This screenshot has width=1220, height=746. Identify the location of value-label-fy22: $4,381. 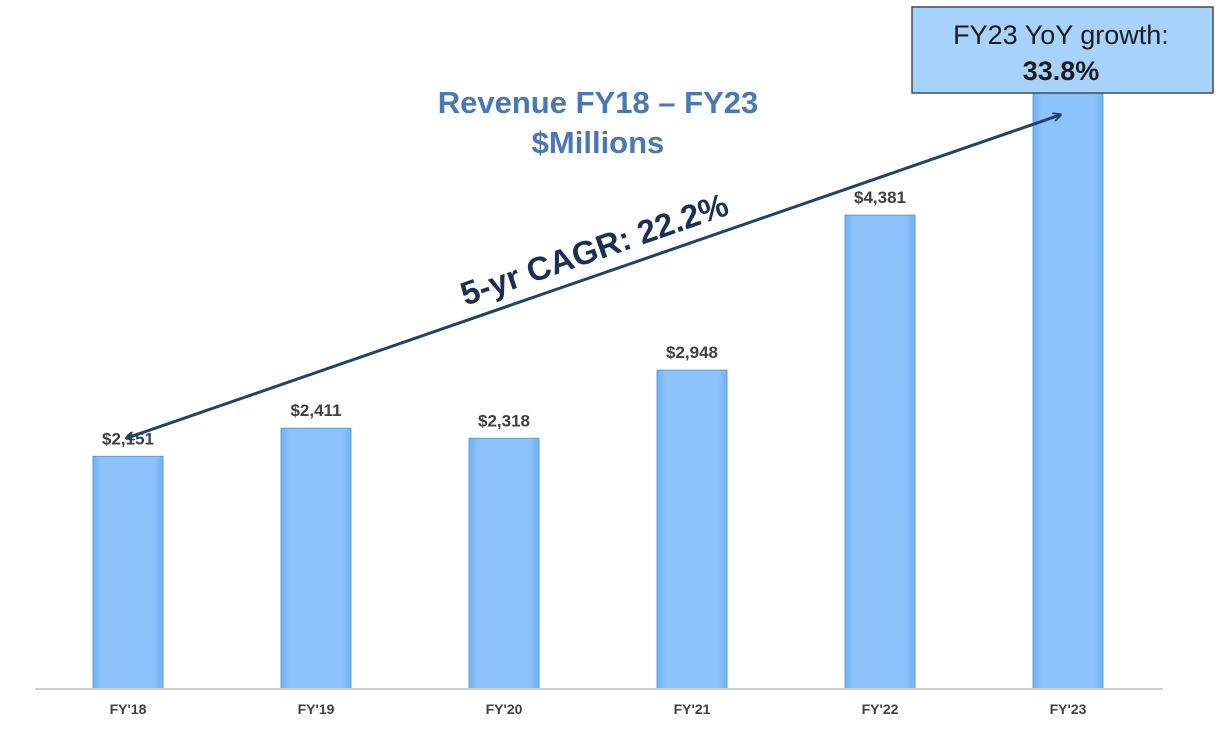
(880, 197).